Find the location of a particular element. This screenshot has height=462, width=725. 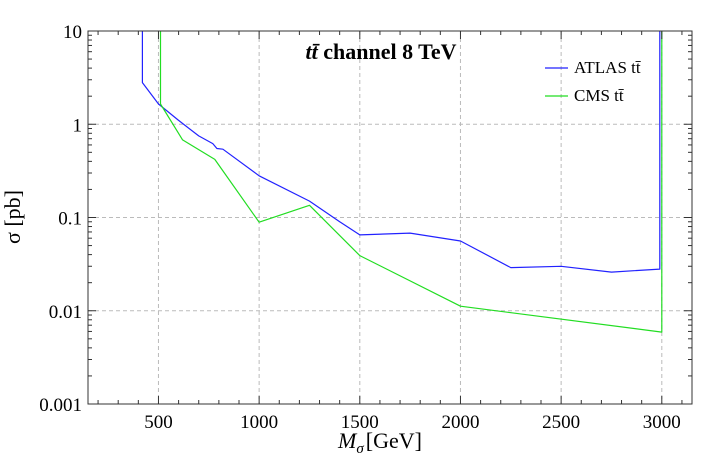

title-tbar: t̄ is located at coordinates (316, 51).